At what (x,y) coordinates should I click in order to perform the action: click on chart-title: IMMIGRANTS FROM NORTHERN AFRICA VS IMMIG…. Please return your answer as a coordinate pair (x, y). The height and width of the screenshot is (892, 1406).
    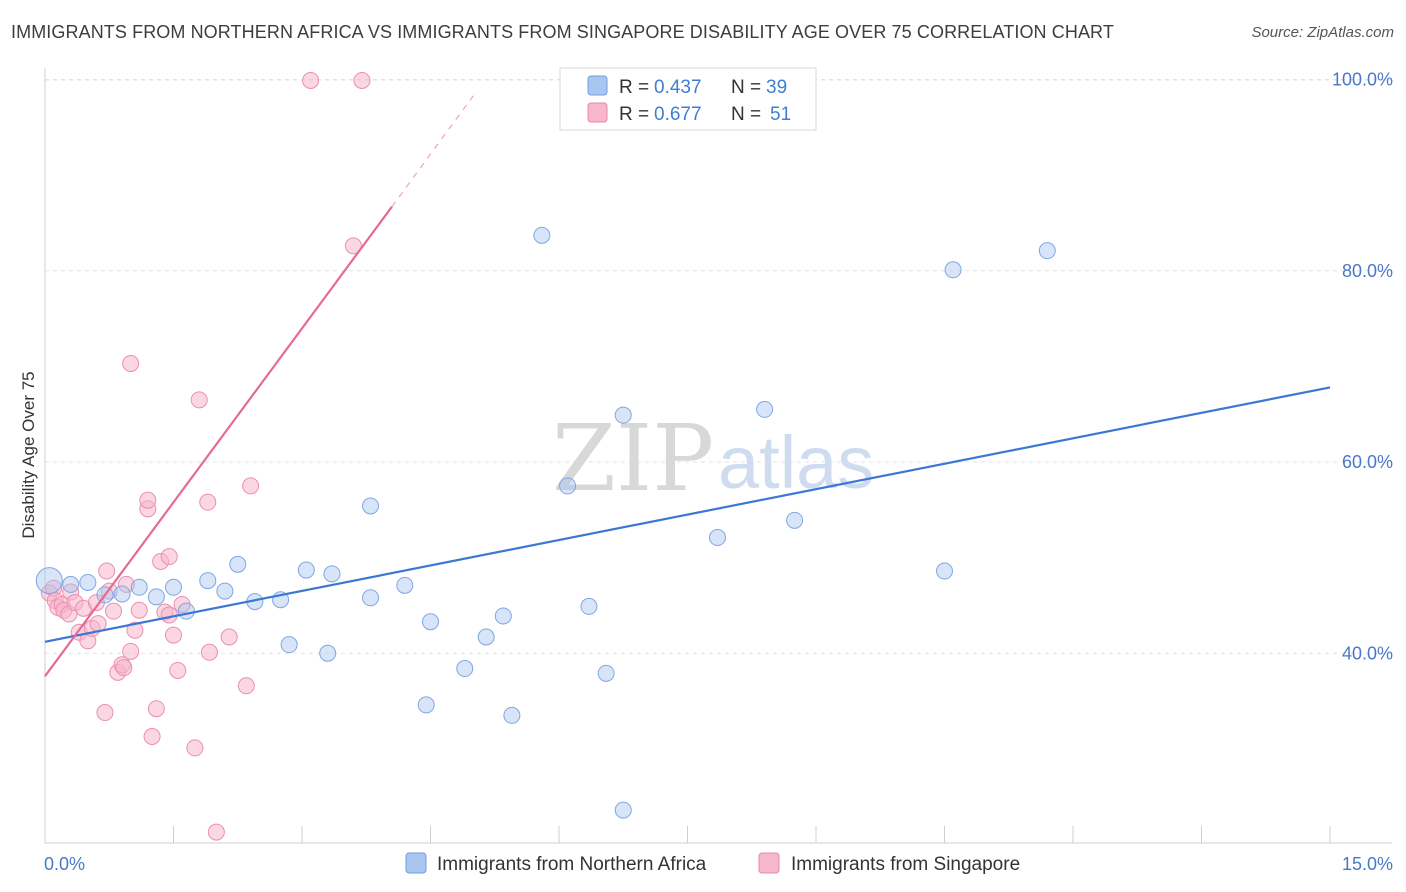
    Looking at the image, I should click on (562, 32).